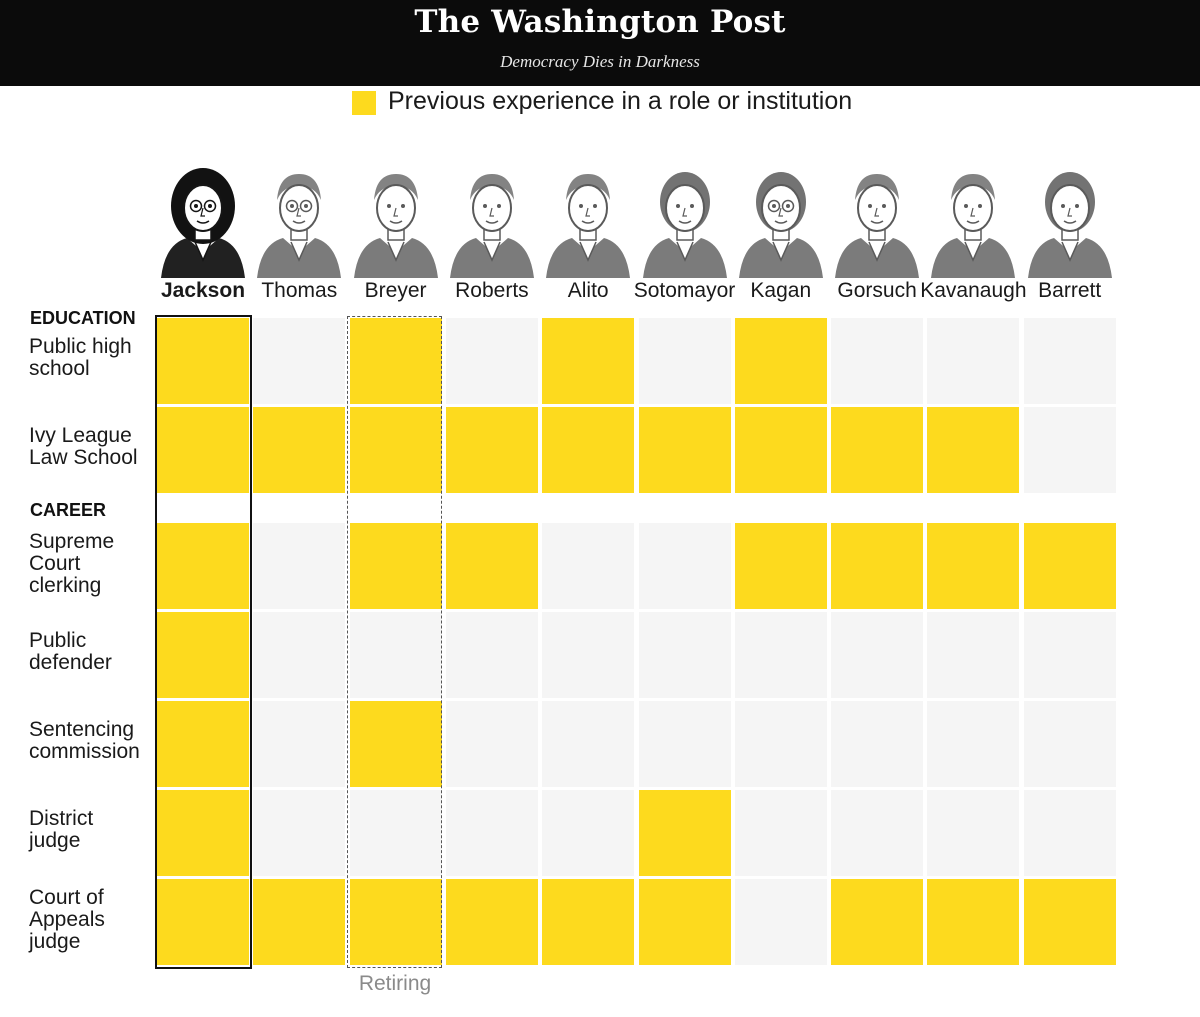 The image size is (1200, 1017). I want to click on retiring-label: Retiring, so click(395, 983).